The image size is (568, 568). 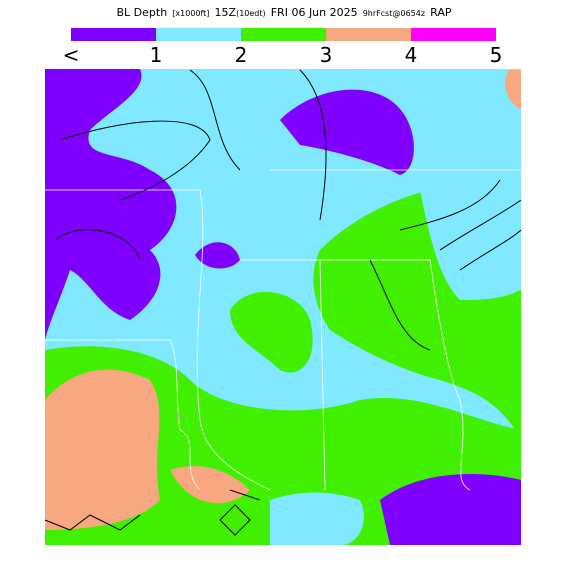 I want to click on title-part: 9hrFcst@0654z, so click(x=394, y=13).